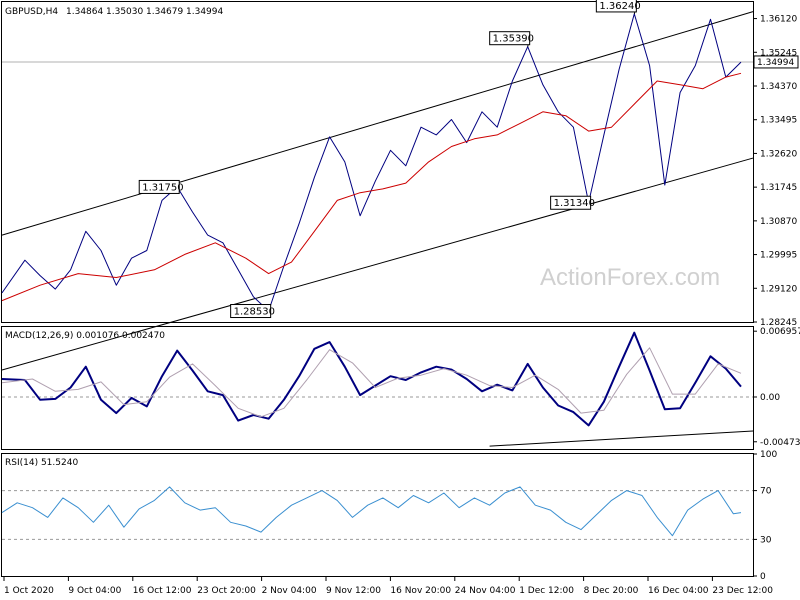 This screenshot has width=800, height=600. I want to click on y-tick-label: 0.006957, so click(780, 332).